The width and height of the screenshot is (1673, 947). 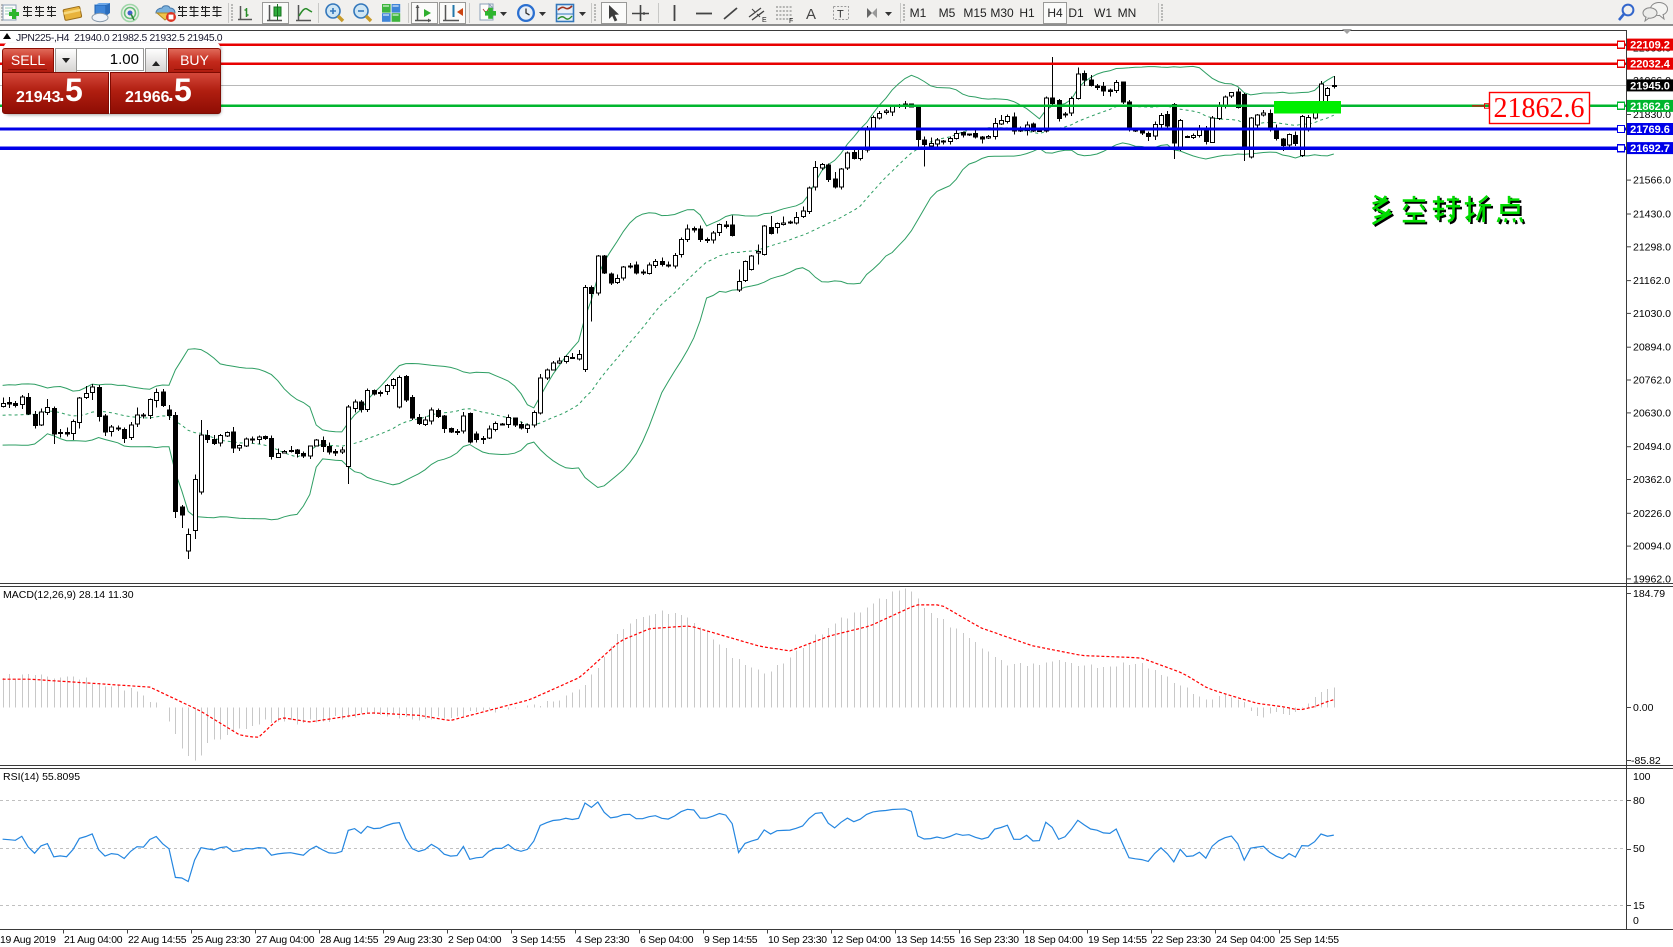 I want to click on svg-text: 29 Aug 23:30, so click(x=413, y=940).